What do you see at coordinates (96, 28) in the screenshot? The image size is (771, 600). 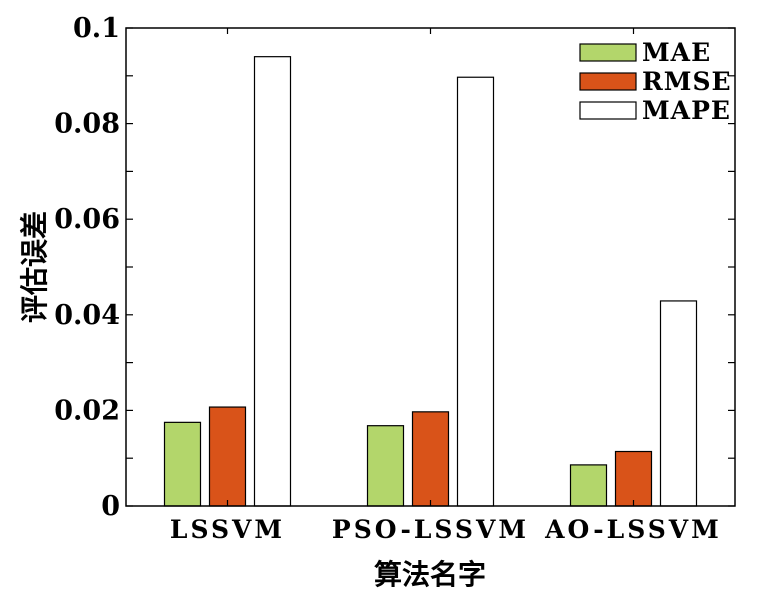 I see `y-tick-label: 0.1` at bounding box center [96, 28].